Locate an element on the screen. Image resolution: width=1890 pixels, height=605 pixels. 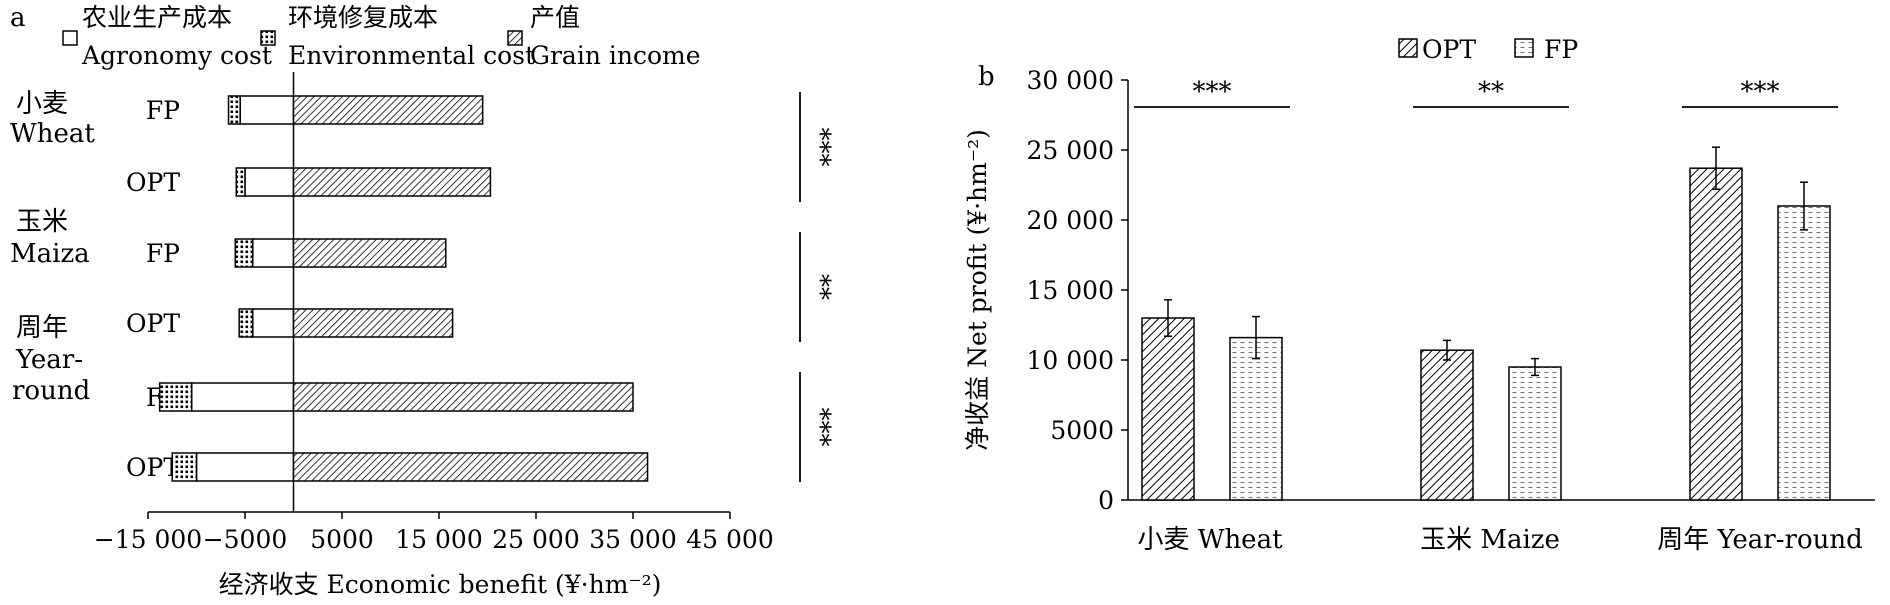
y-tick-label: 5000 is located at coordinates (1082, 430).